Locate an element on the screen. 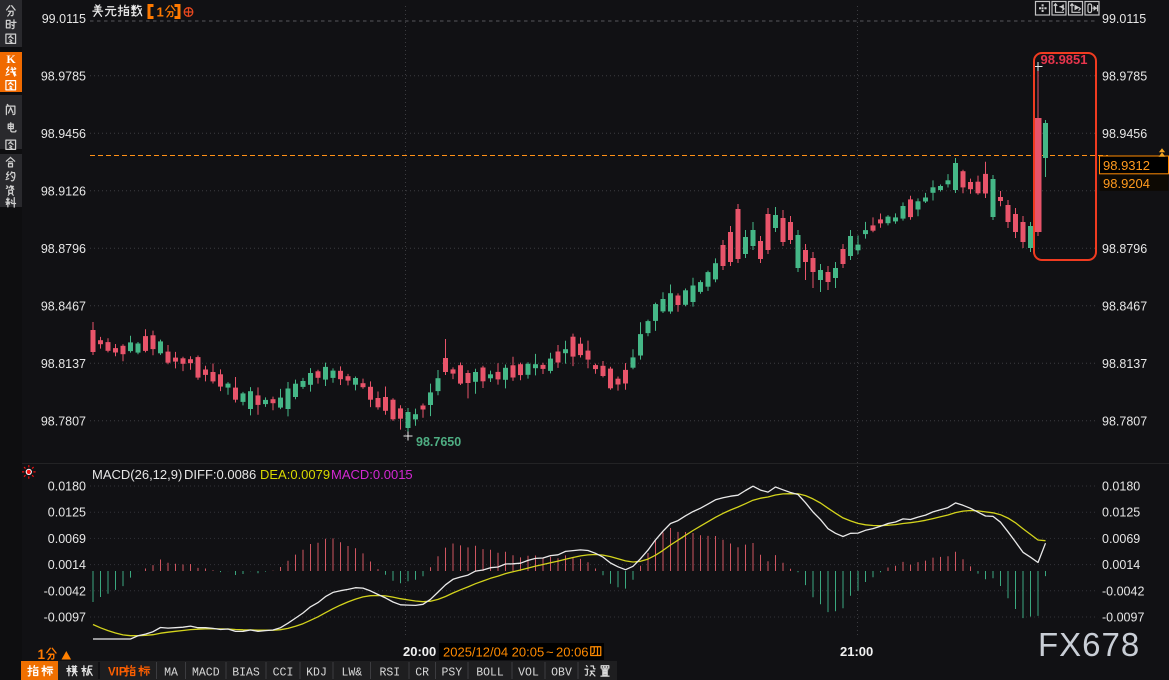 This screenshot has width=1169, height=680. svg-text: 20:06 is located at coordinates (572, 652).